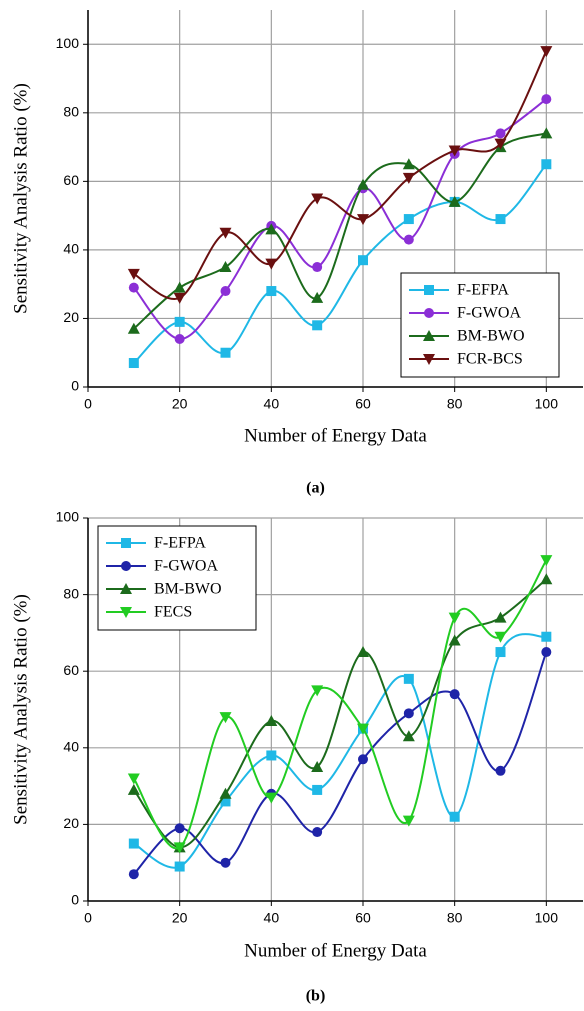 This screenshot has height=1011, width=584. What do you see at coordinates (180, 404) in the screenshot?
I see `x-tick-label: 20` at bounding box center [180, 404].